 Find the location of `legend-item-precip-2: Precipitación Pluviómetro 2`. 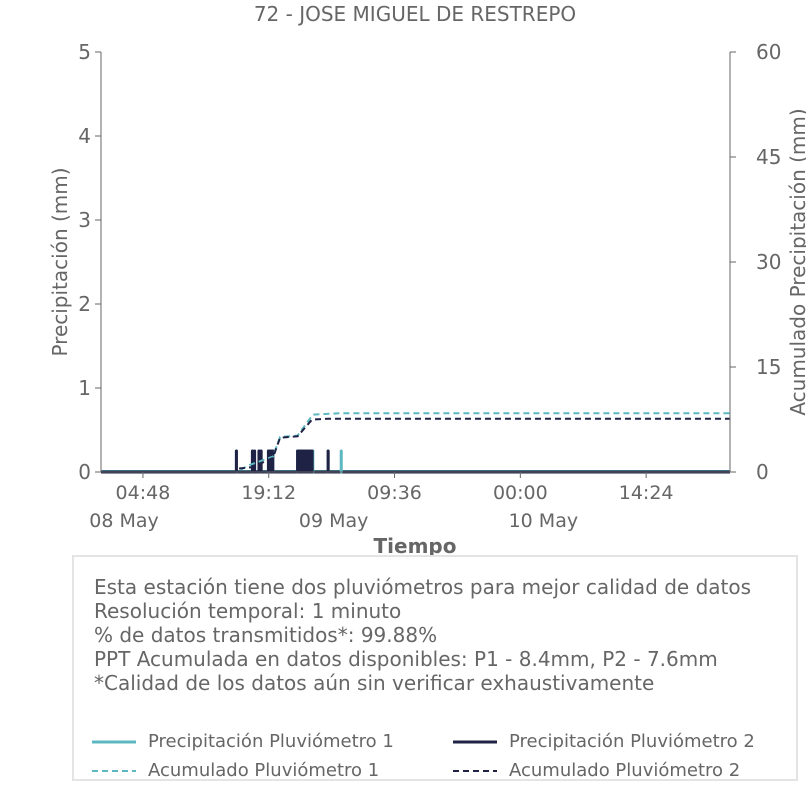

legend-item-precip-2: Precipitación Pluviómetro 2 is located at coordinates (604, 741).